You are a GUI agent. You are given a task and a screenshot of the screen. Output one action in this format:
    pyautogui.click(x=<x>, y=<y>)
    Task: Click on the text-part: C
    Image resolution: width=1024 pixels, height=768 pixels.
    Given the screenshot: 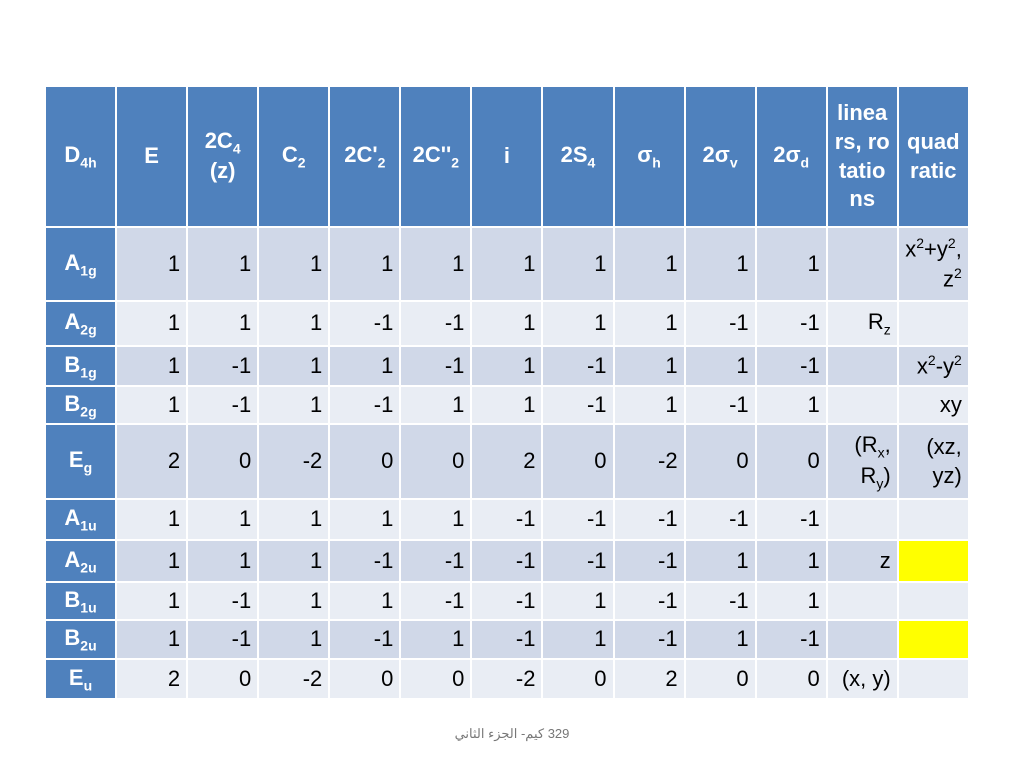 What is the action you would take?
    pyautogui.click(x=289, y=155)
    